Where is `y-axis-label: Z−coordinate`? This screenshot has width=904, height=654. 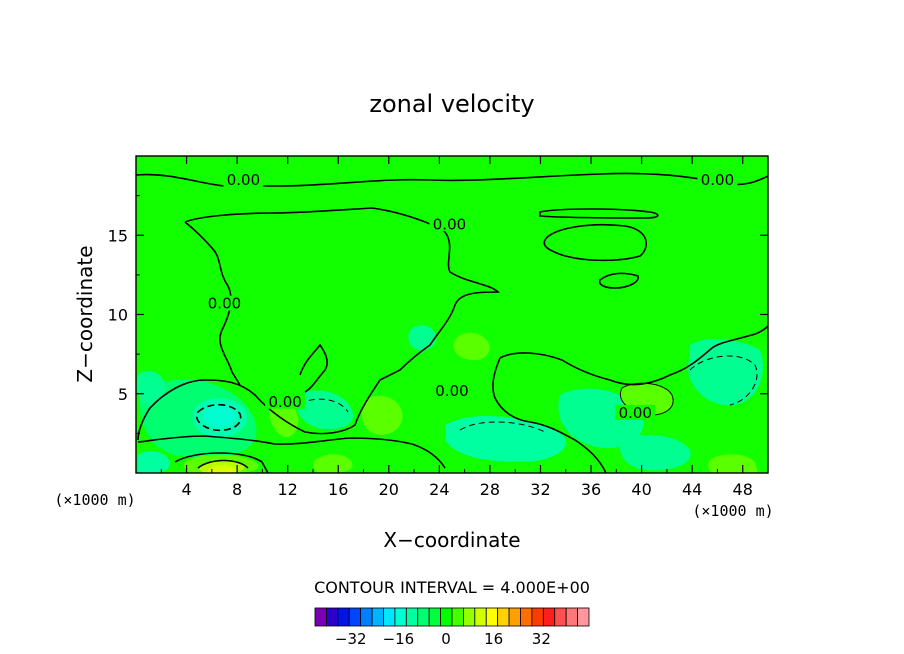 y-axis-label: Z−coordinate is located at coordinates (85, 313).